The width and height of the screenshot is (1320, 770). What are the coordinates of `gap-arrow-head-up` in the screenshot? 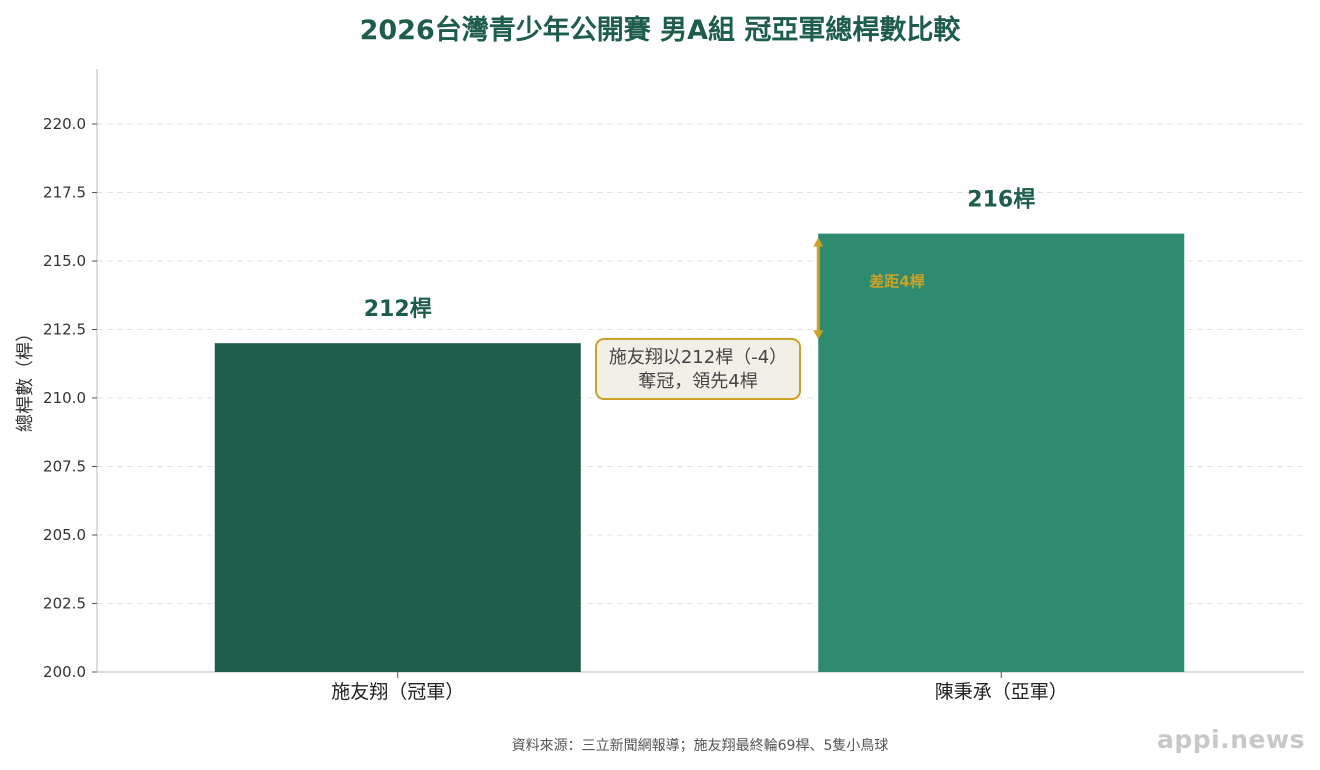 It's located at (818, 242).